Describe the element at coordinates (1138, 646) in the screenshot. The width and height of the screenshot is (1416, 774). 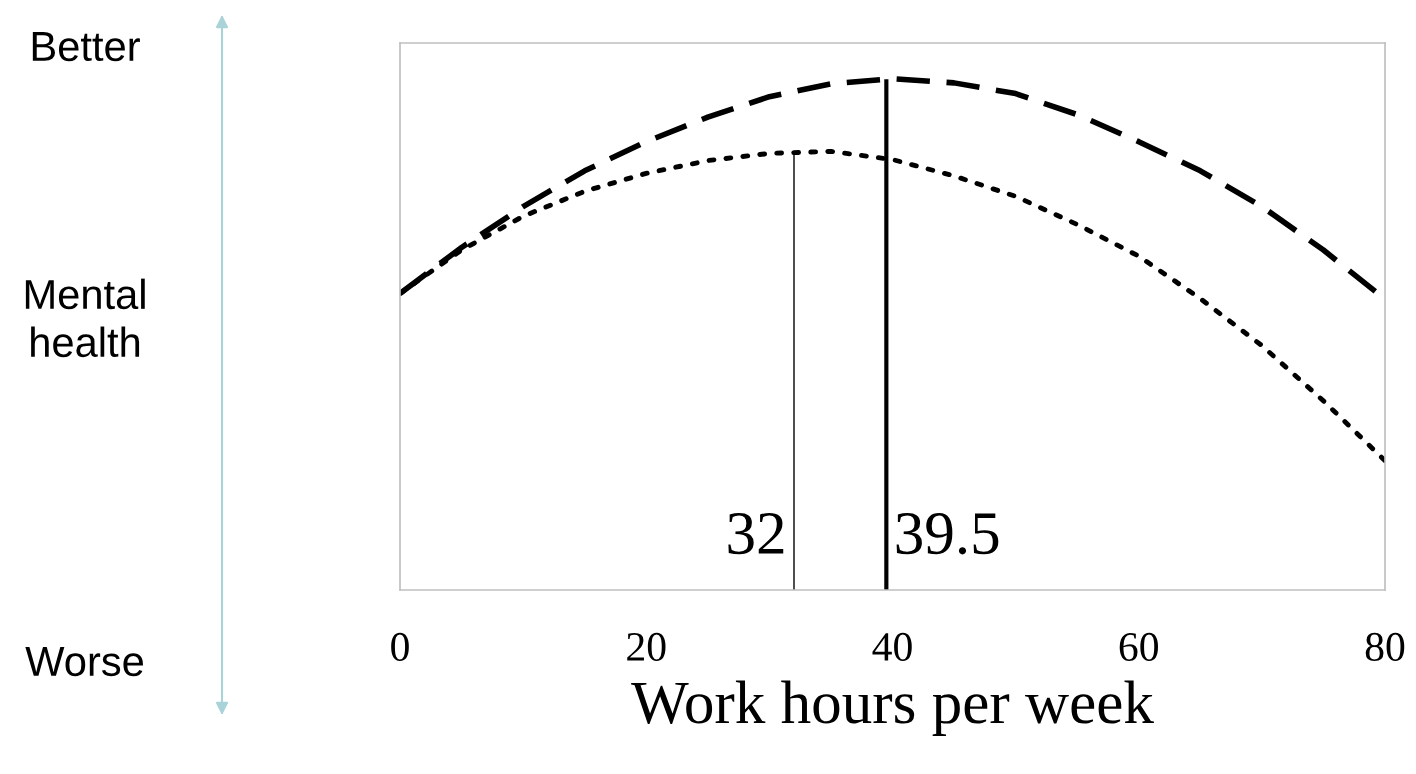
I see `x-tick-label: 60` at that location.